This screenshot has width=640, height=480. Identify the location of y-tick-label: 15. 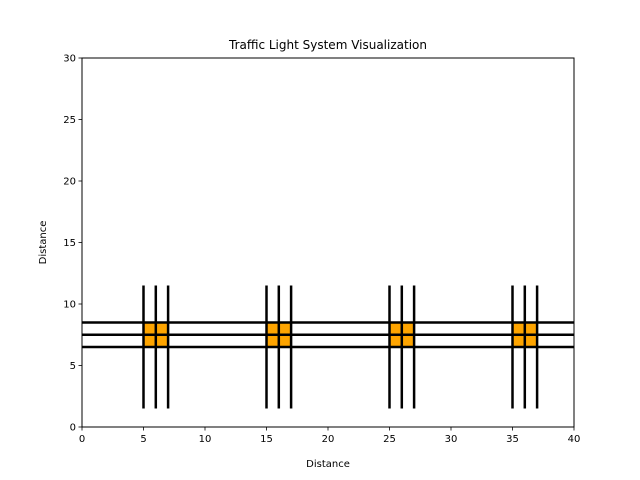
(69, 243).